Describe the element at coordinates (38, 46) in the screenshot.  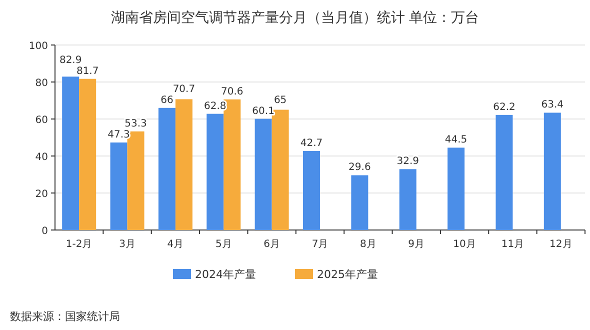
I see `y-tick-label: 100` at that location.